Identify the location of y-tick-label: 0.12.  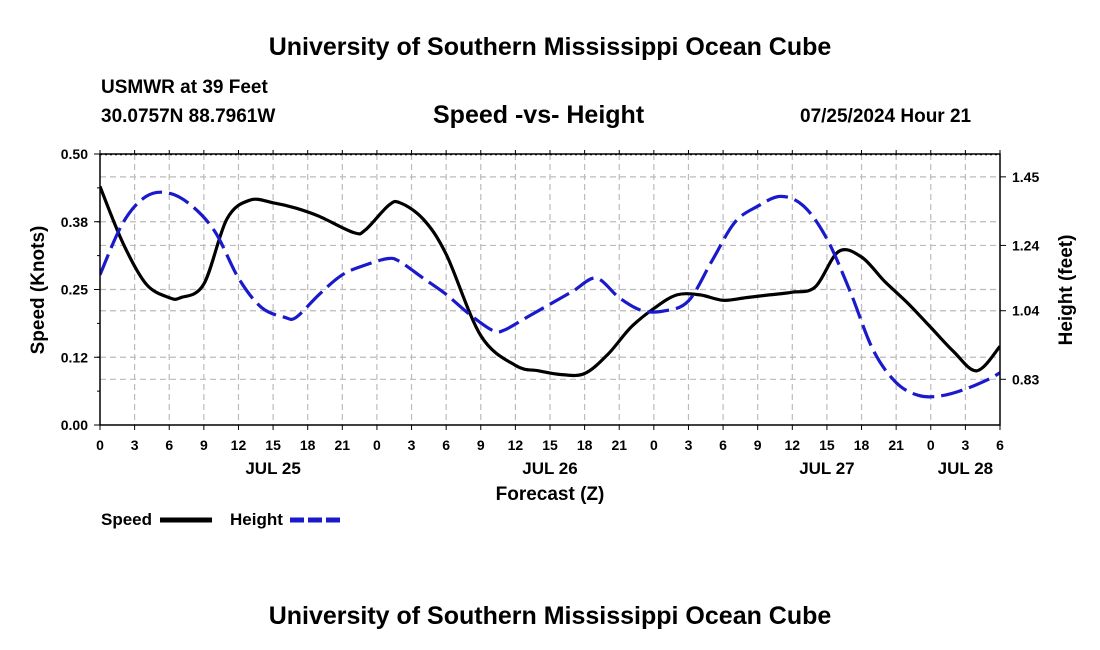
(74, 357).